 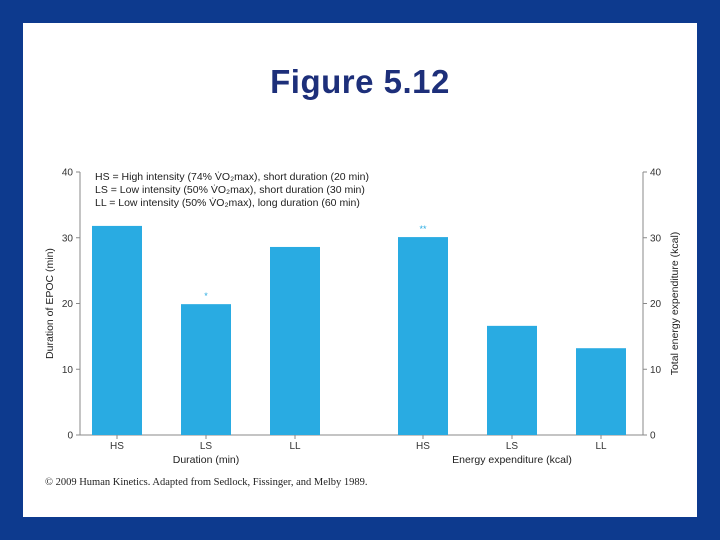 I want to click on bar-duration-ll, so click(x=295, y=340).